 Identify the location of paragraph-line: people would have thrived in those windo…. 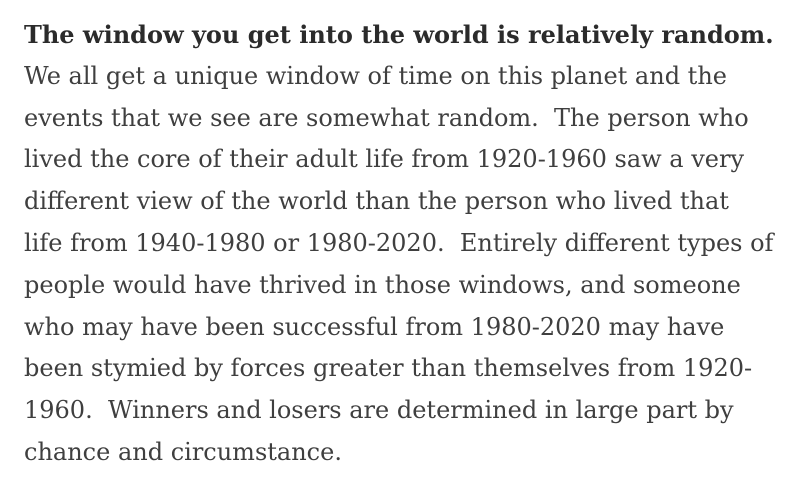
(382, 284).